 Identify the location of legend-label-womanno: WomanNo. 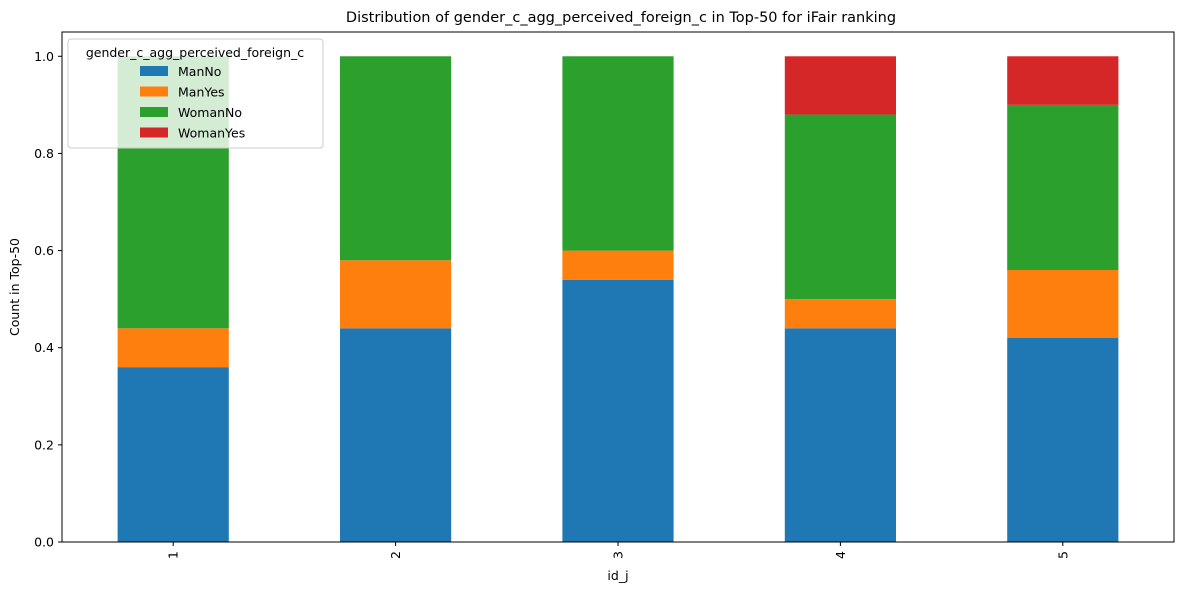
(210, 112).